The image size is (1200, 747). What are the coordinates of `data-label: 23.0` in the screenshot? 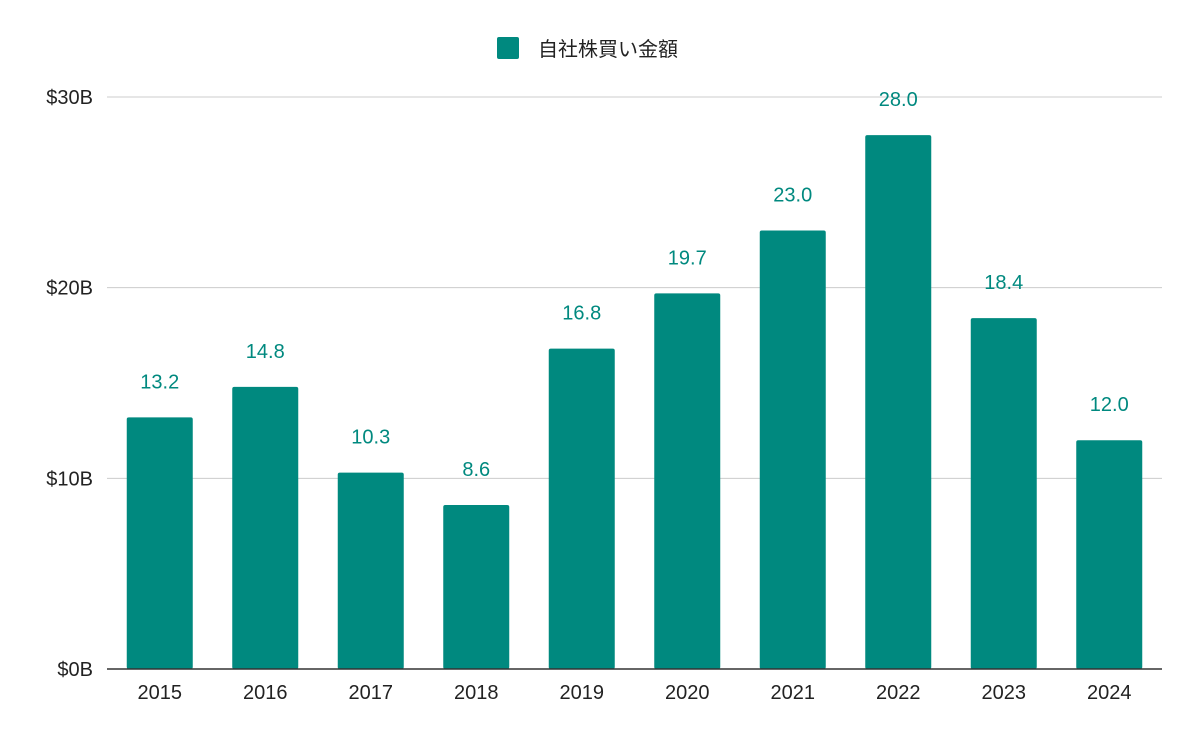 It's located at (792, 195).